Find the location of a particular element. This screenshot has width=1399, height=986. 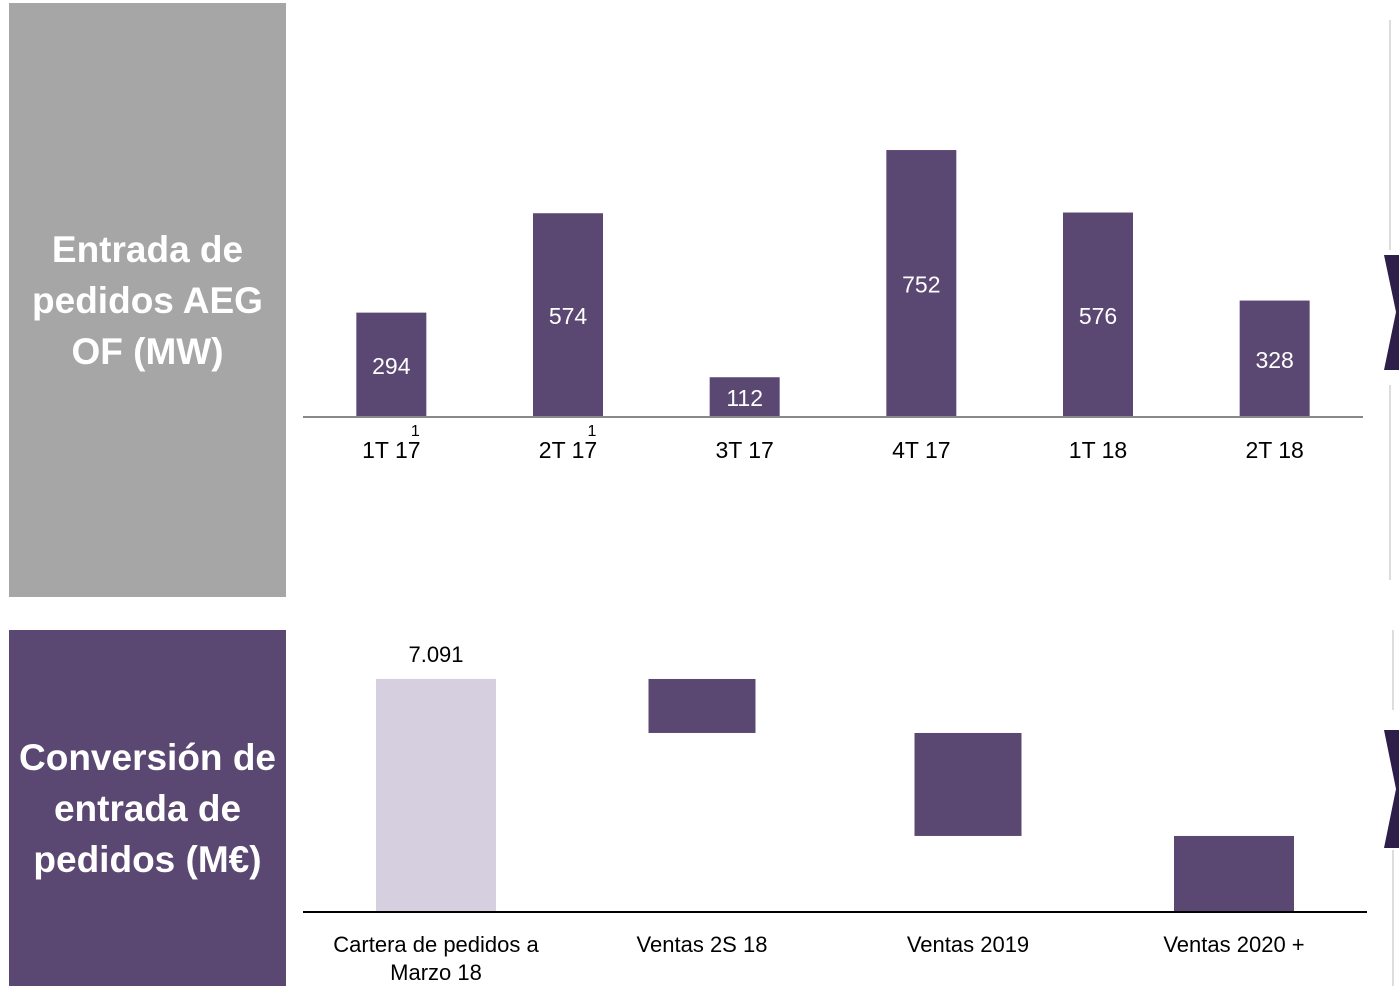

x-tick-label: Ventas 2019 is located at coordinates (968, 944).